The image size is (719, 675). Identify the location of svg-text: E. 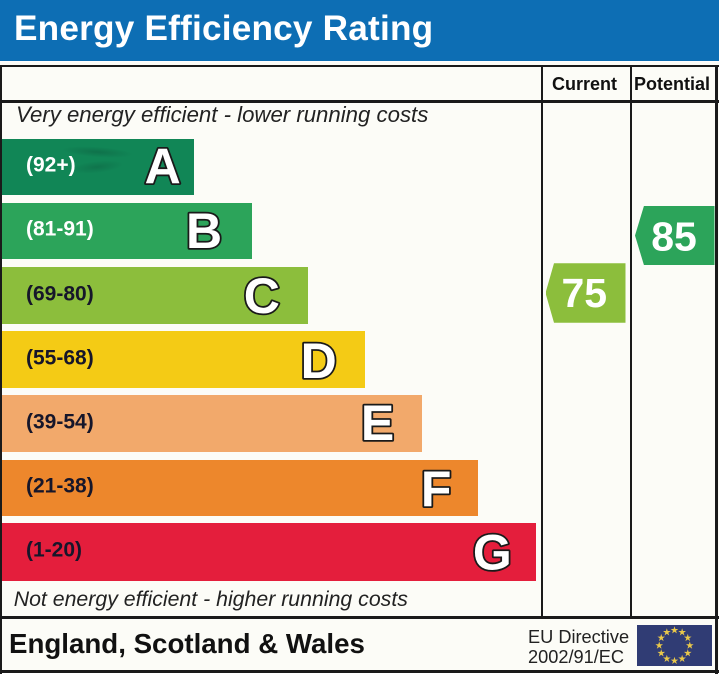
(377, 423).